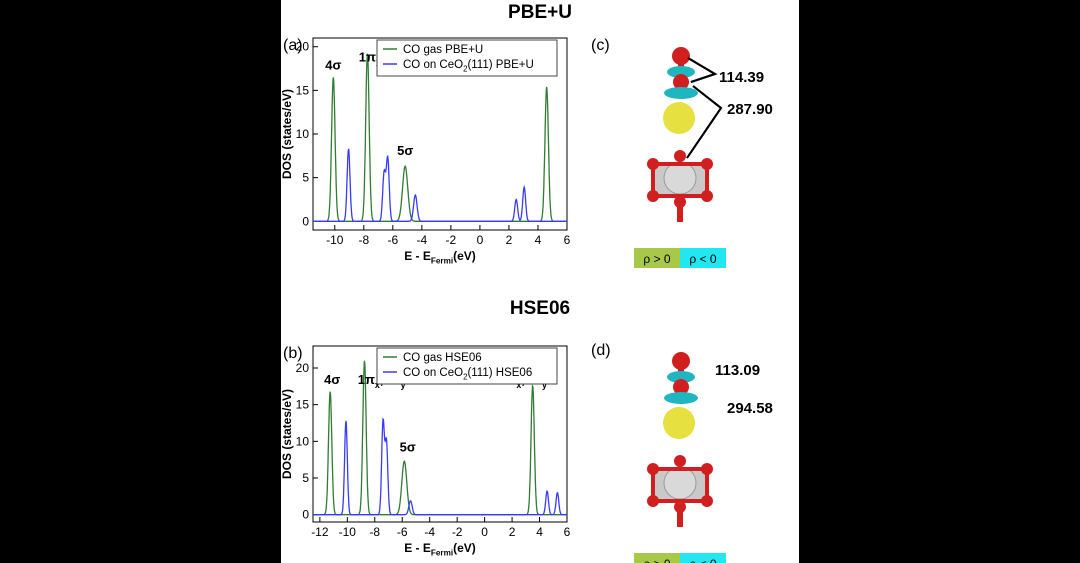 The height and width of the screenshot is (563, 1080). Describe the element at coordinates (540, 12) in the screenshot. I see `section-title-pbeu: PBE+U` at that location.